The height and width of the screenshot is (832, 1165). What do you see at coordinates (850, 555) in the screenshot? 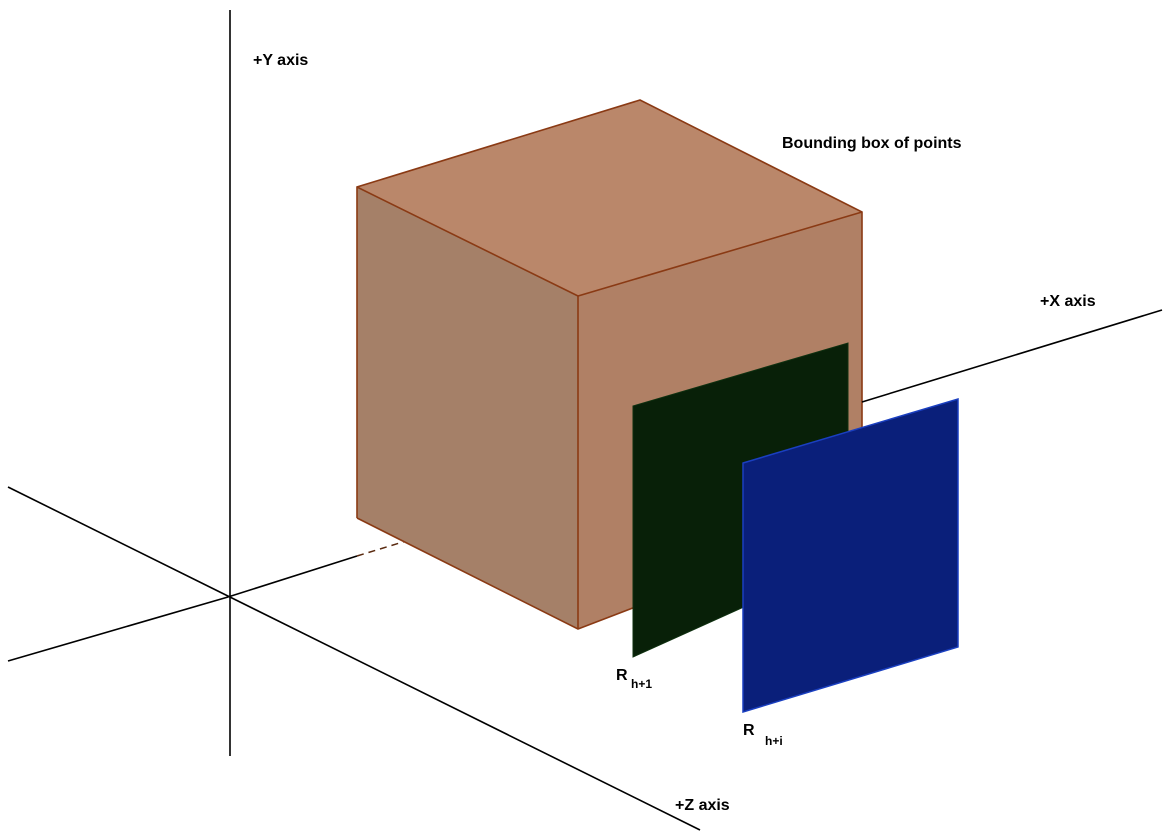
I see `plane-r-hi` at bounding box center [850, 555].